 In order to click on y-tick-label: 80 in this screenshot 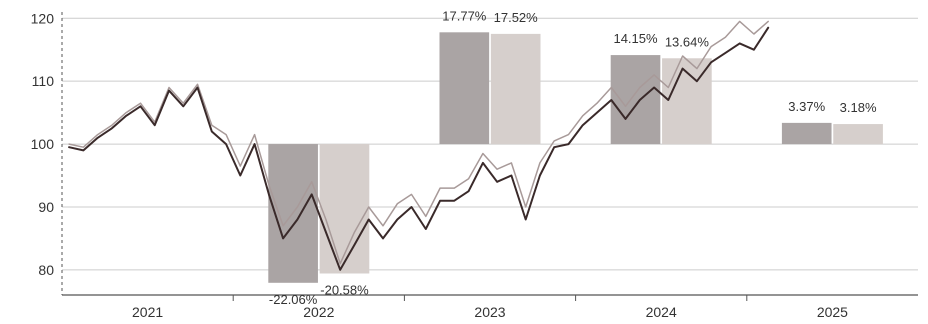, I will do `click(46, 270)`.